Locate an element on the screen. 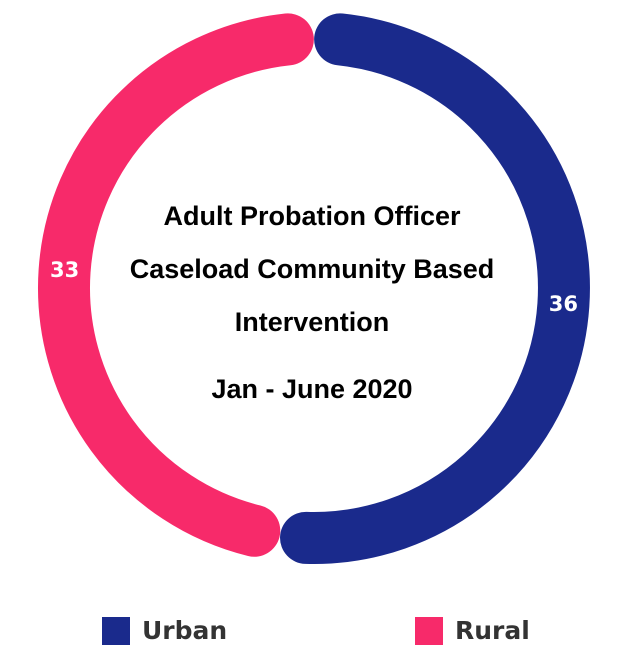 This screenshot has width=625, height=652. legend-swatch-urban is located at coordinates (116, 630).